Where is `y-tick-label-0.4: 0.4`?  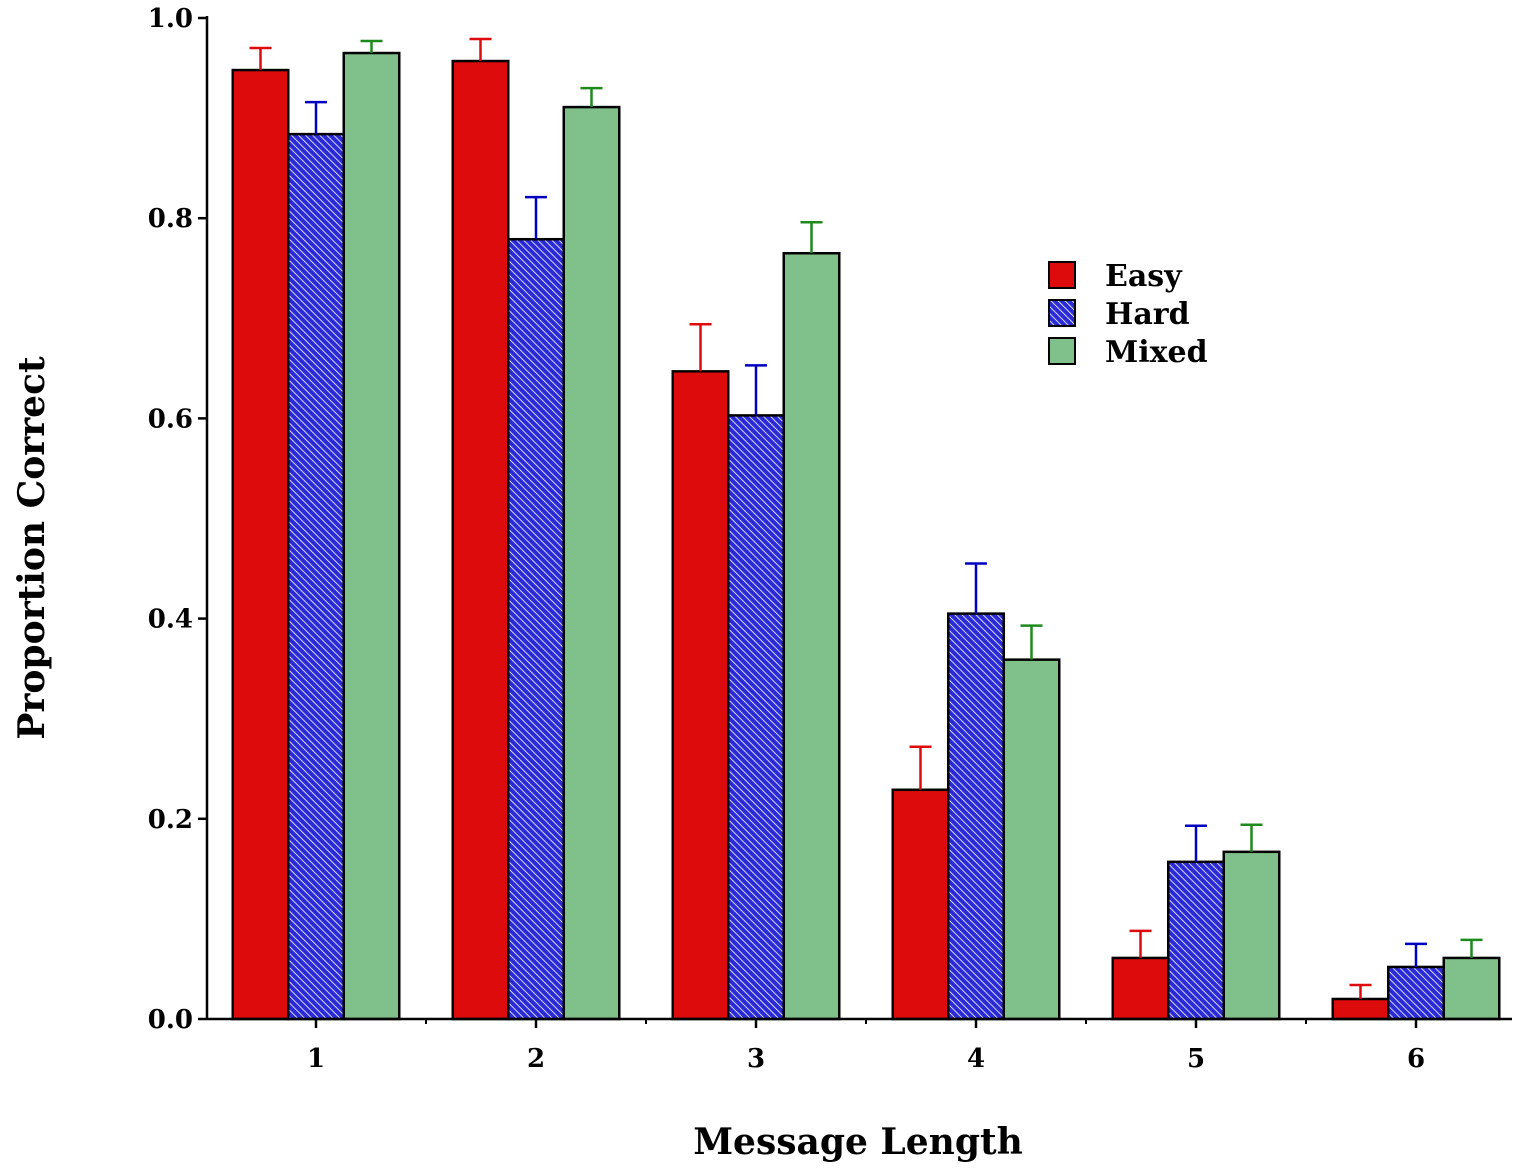 y-tick-label-0.4: 0.4 is located at coordinates (170, 620).